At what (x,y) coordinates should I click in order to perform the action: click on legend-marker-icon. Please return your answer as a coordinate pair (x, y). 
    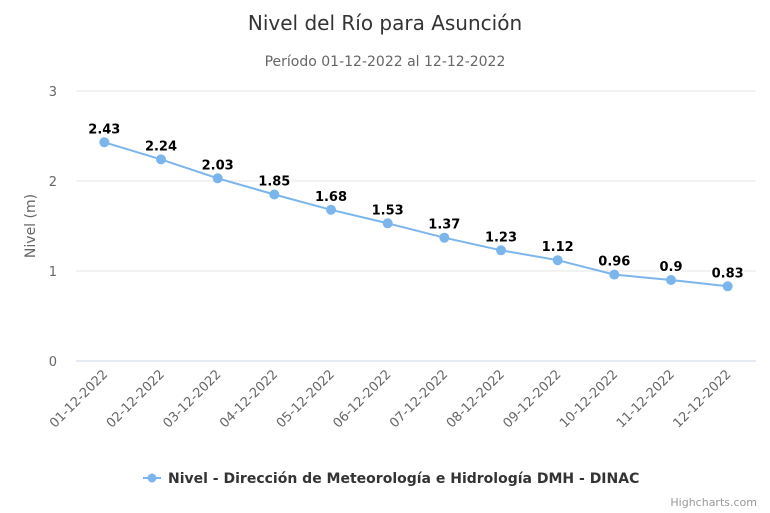
    Looking at the image, I should click on (152, 478).